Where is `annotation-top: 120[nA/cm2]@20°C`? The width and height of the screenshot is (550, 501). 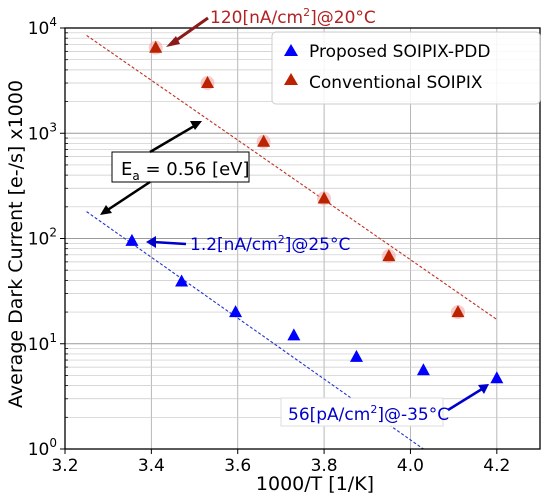
annotation-top: 120[nA/cm2]@20°C is located at coordinates (271, 26).